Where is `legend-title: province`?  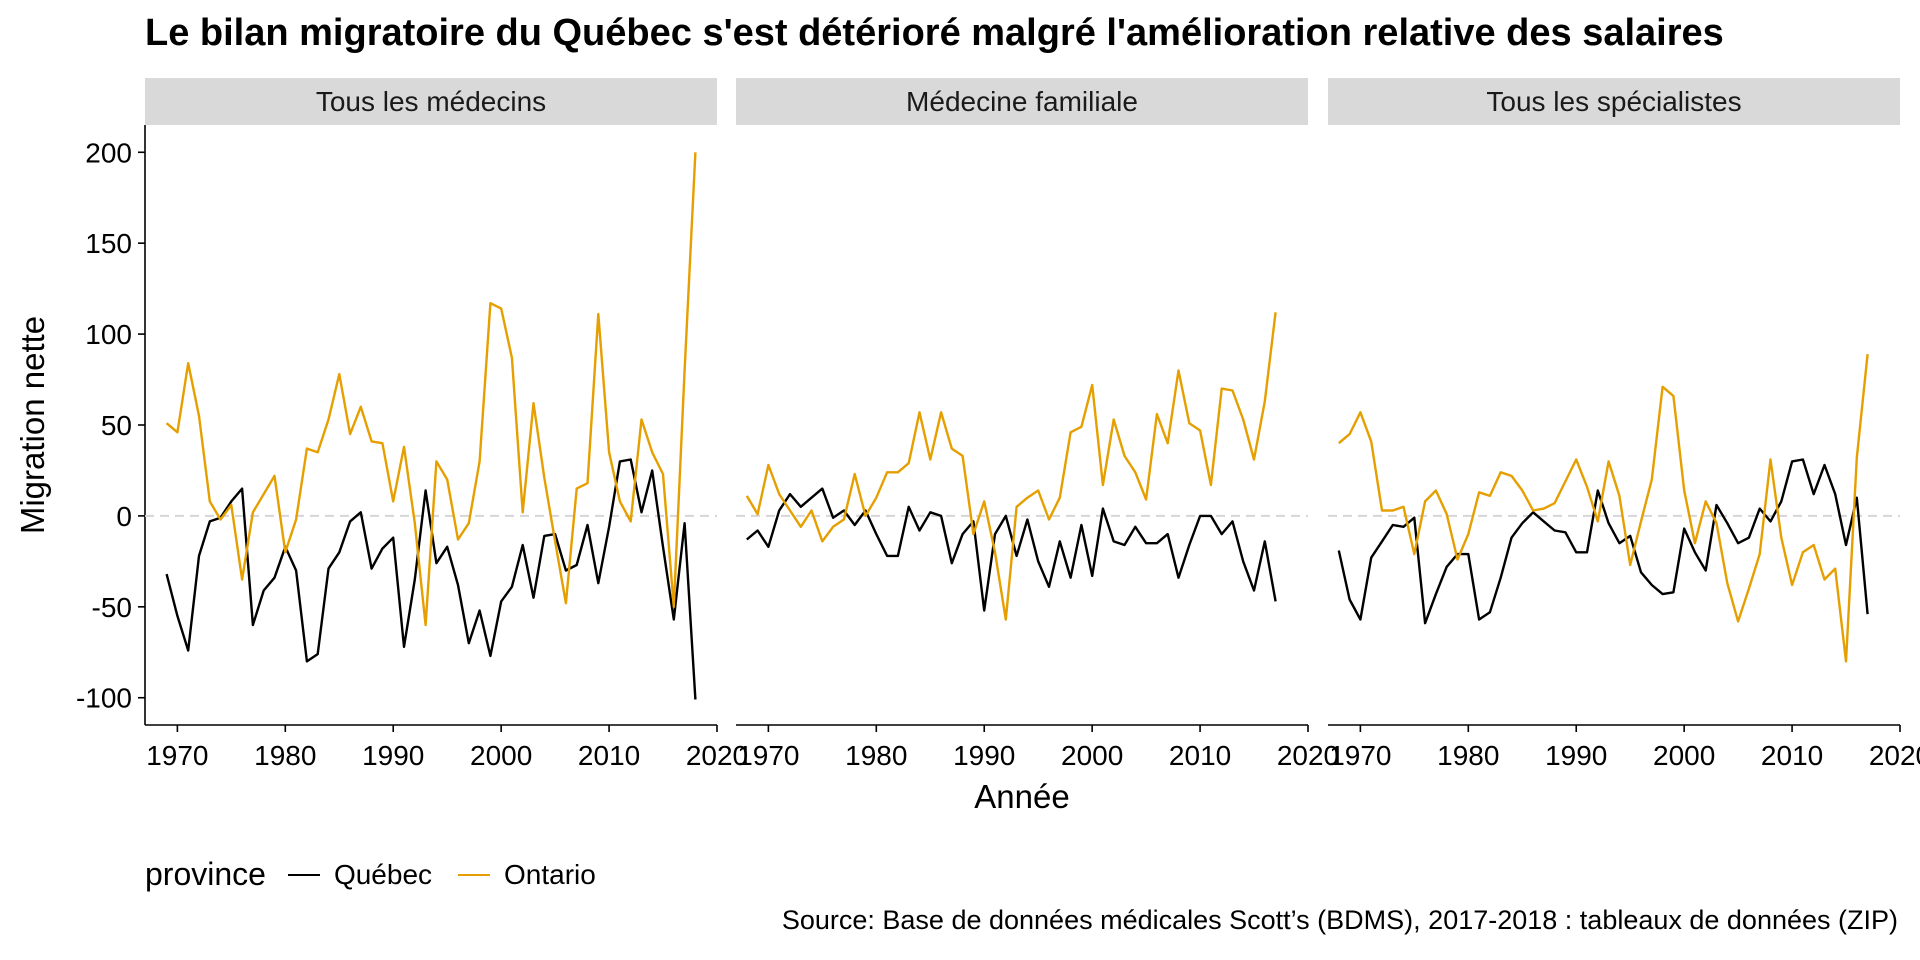
legend-title: province is located at coordinates (205, 874).